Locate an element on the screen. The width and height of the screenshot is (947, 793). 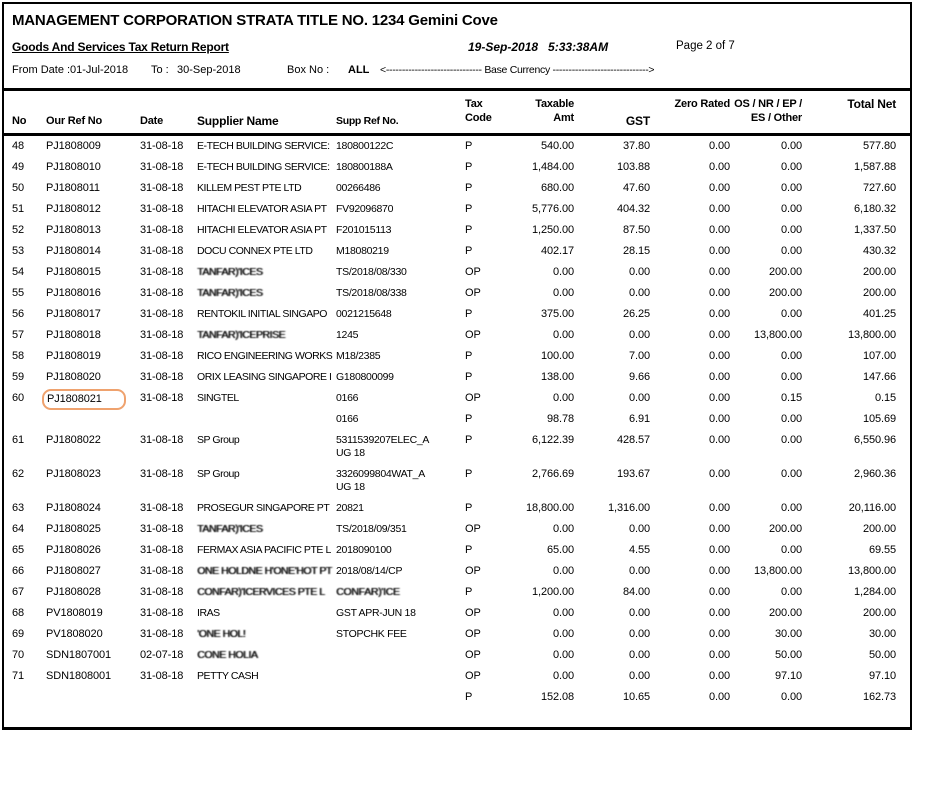
cell-no: 48 is located at coordinates (18, 146).